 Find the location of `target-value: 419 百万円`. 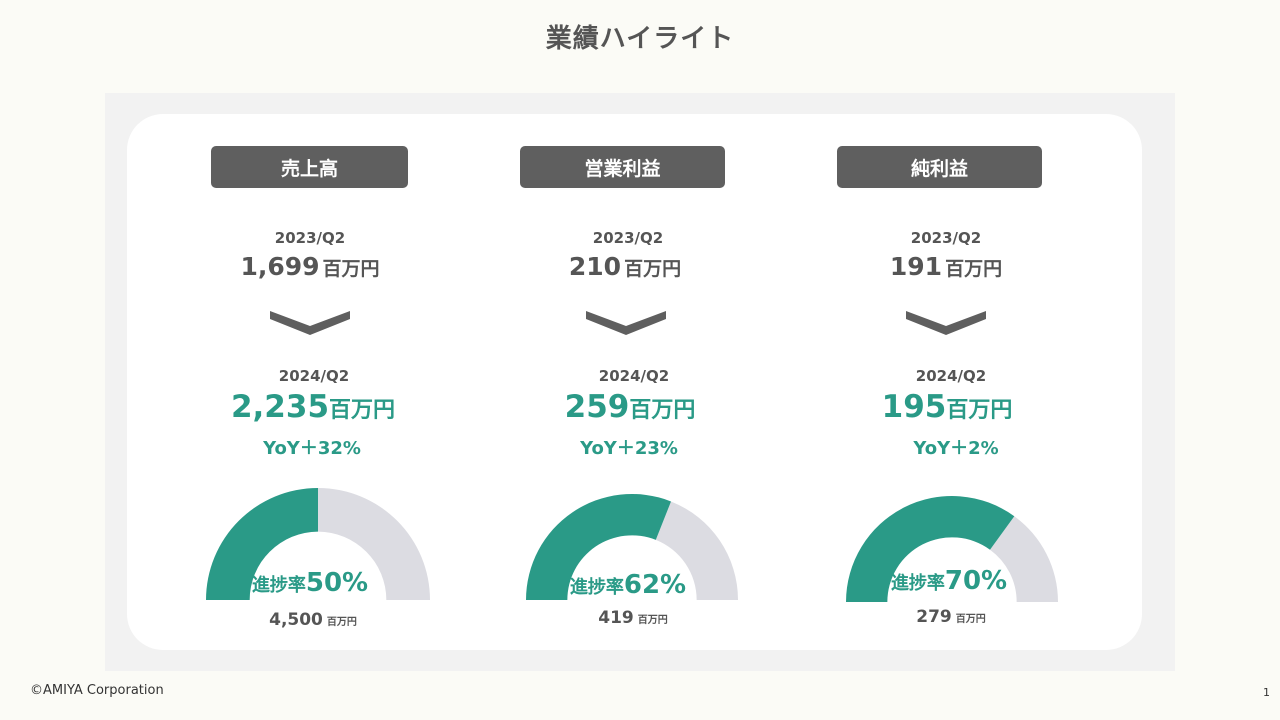

target-value: 419 百万円 is located at coordinates (633, 618).